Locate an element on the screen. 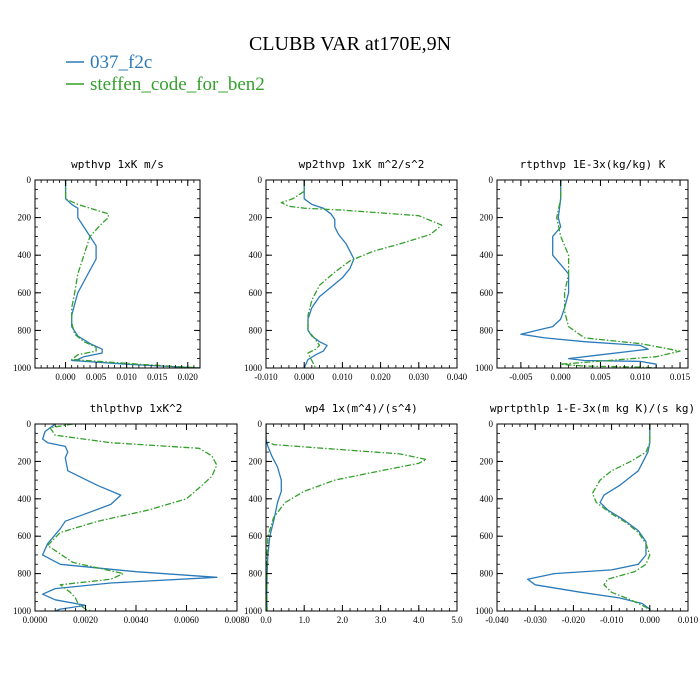  x-tick-label: -0.005 is located at coordinates (521, 377).